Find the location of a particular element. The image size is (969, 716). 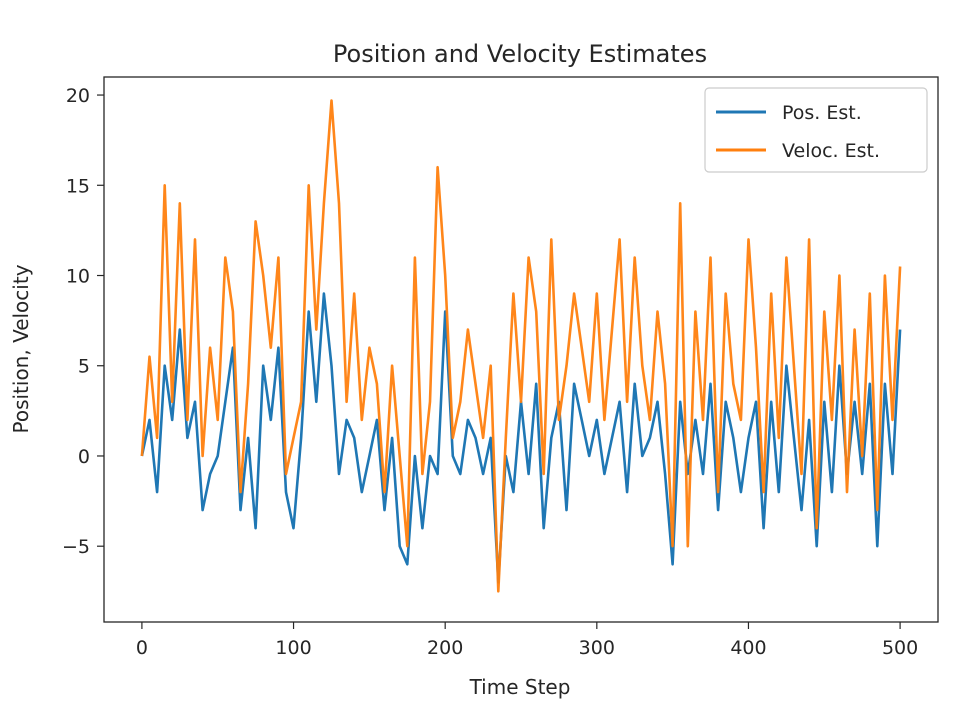

y-axis: −5 0 5 10 15 20 is located at coordinates (83, 321).